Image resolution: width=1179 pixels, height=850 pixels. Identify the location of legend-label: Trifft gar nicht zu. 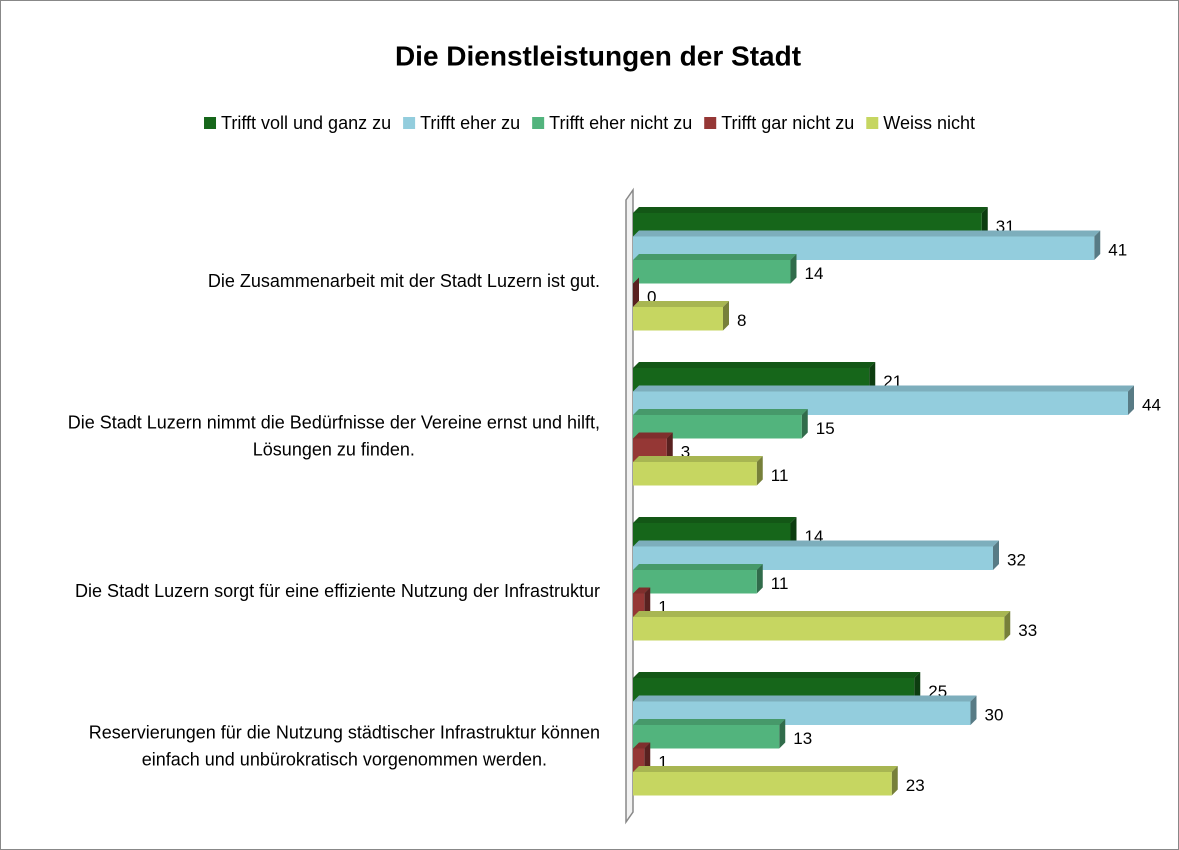
(787, 123).